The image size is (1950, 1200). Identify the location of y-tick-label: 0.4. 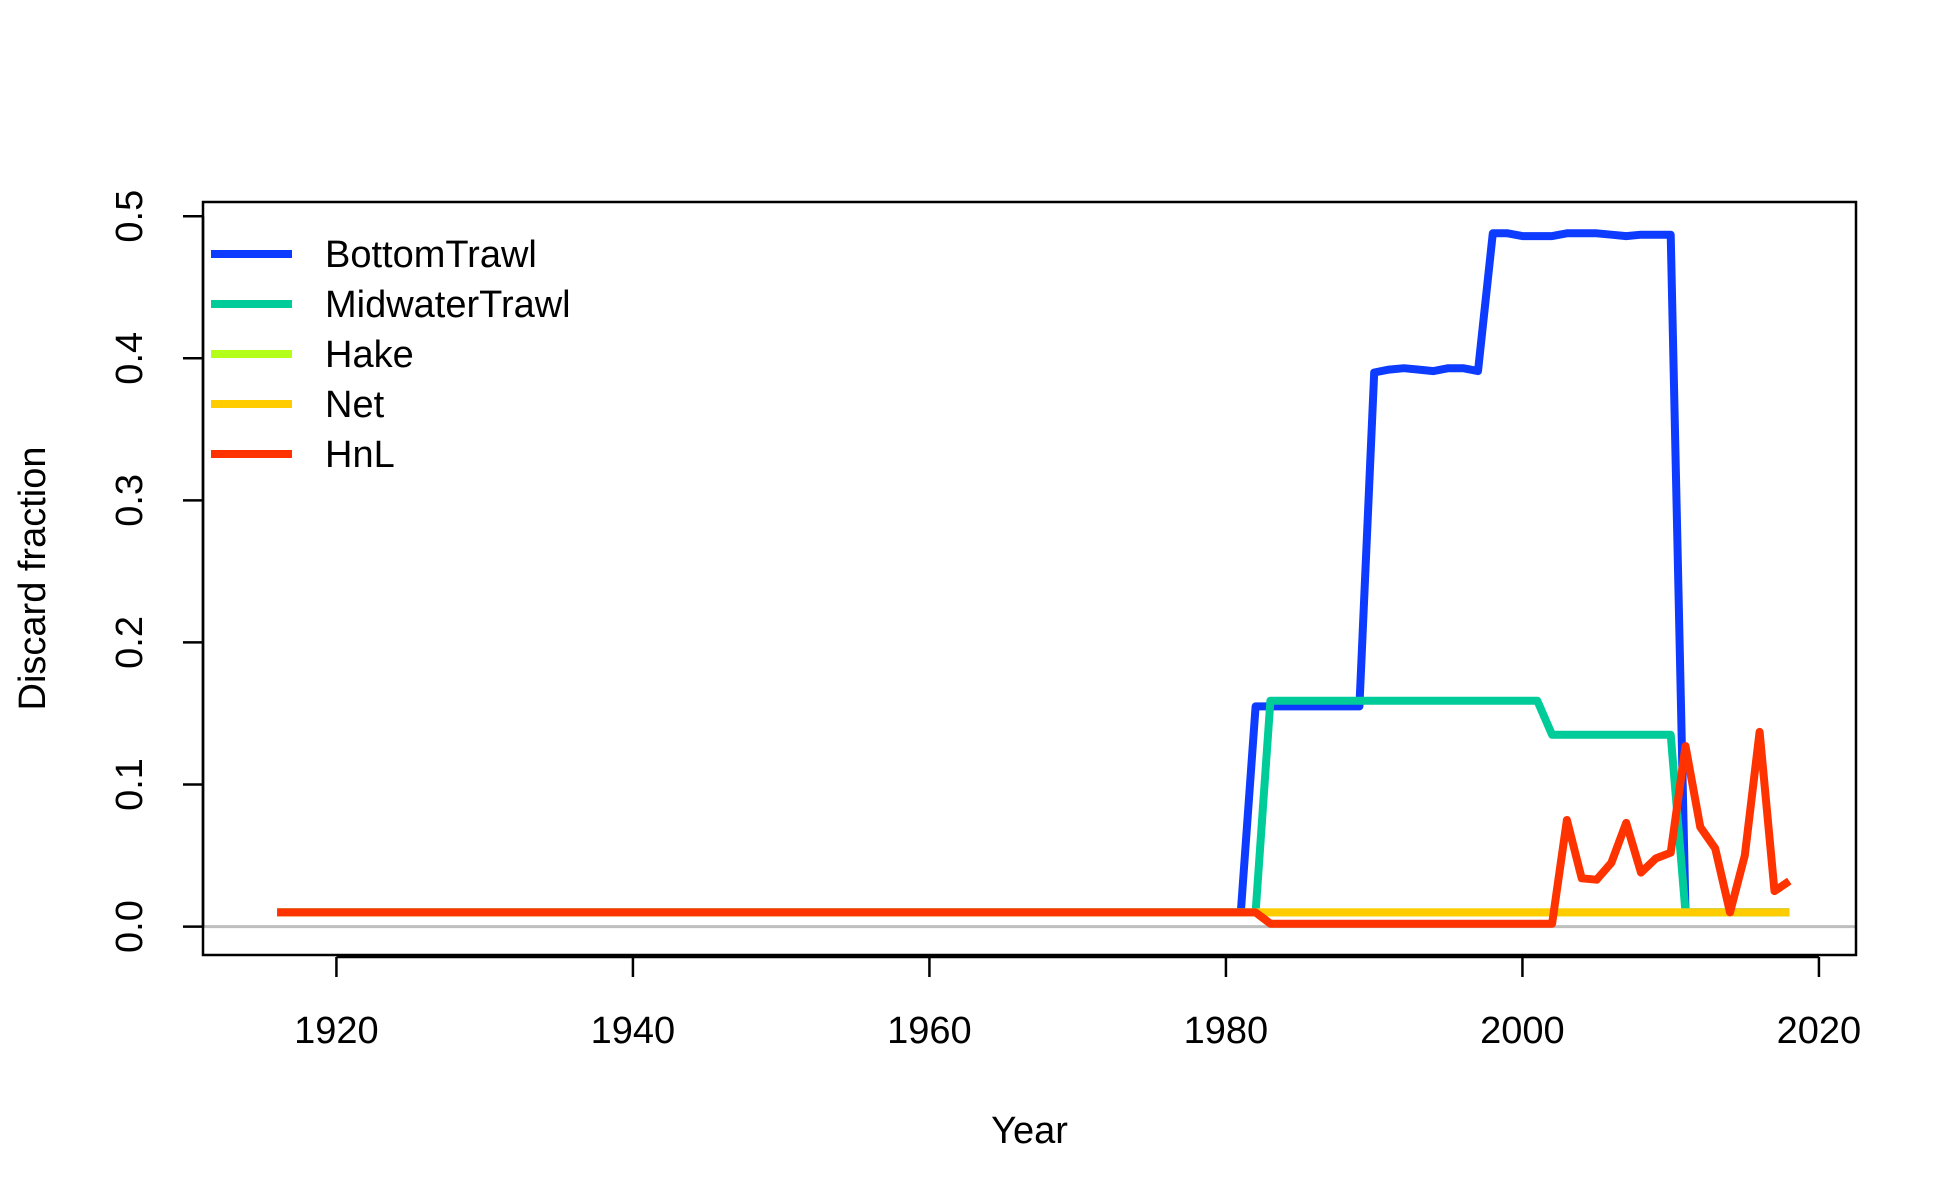
(130, 358).